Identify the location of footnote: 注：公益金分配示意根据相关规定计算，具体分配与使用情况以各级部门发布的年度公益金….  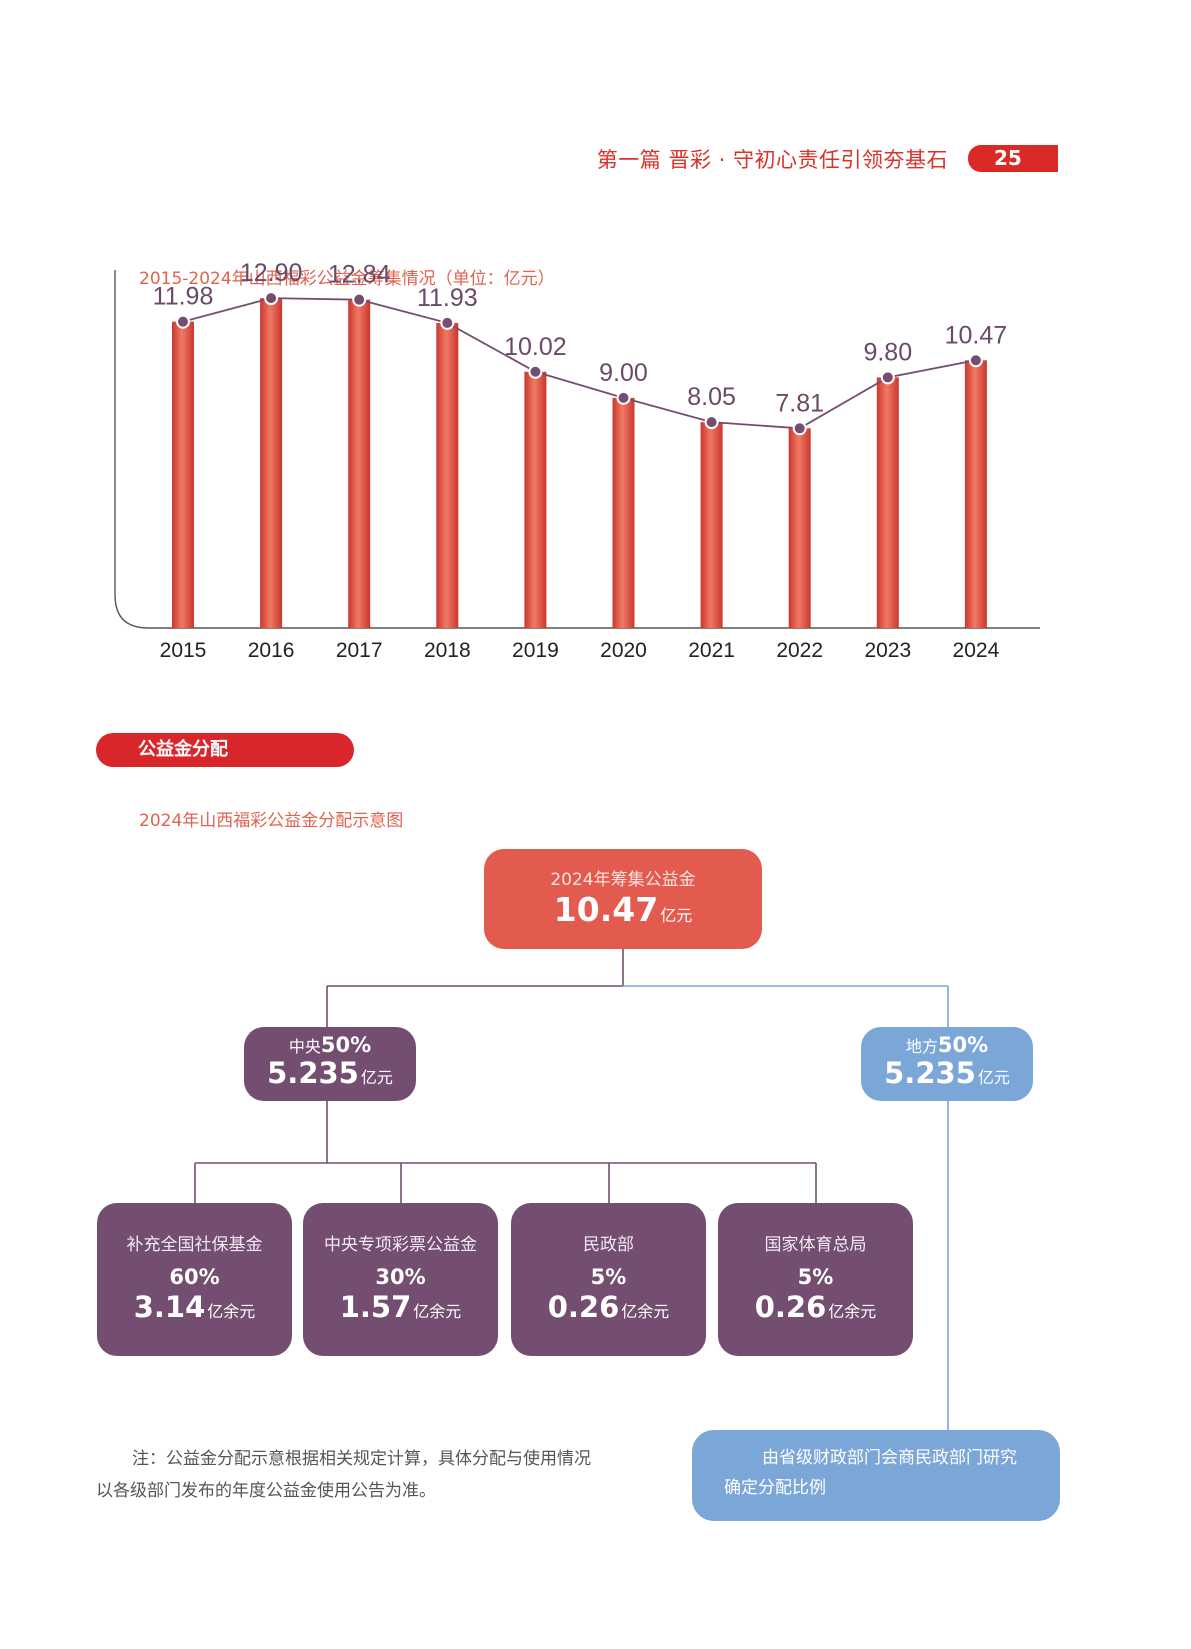
(343, 1475).